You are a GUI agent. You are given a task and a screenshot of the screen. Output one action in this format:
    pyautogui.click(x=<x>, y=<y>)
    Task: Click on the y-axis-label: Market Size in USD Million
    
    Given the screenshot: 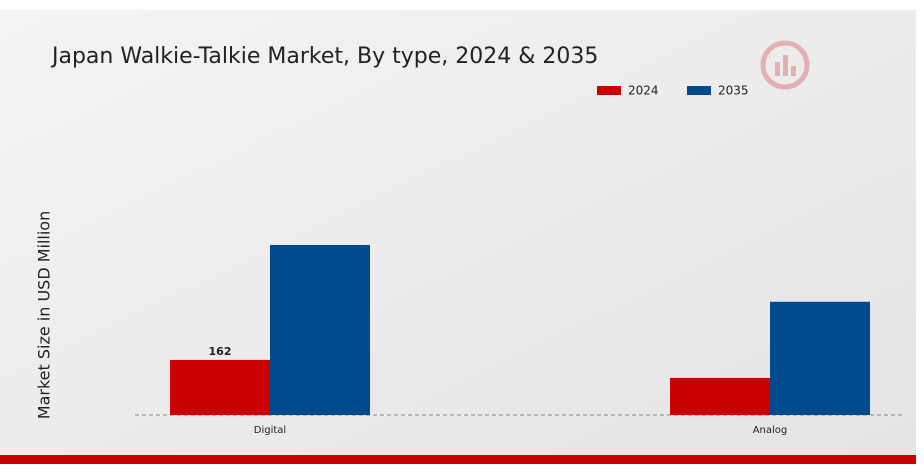 What is the action you would take?
    pyautogui.click(x=44, y=315)
    